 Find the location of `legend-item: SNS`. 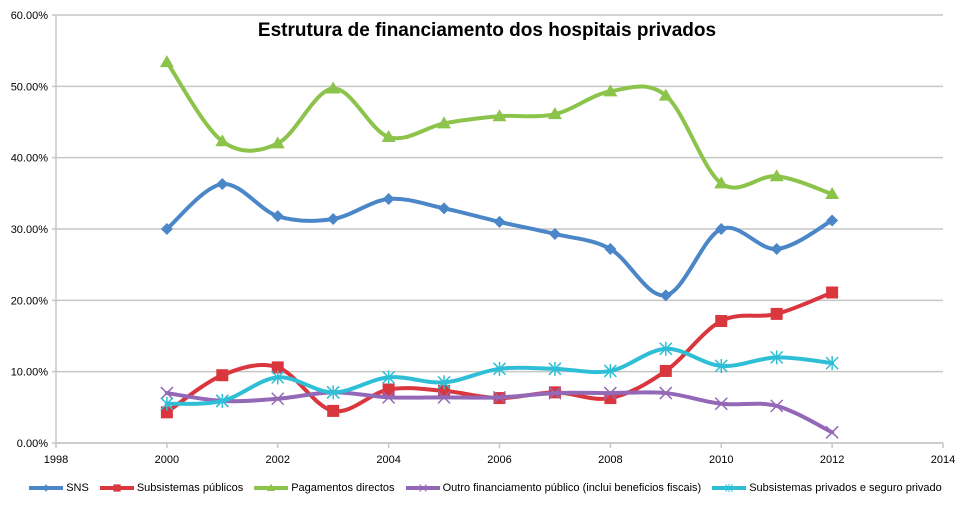

legend-item: SNS is located at coordinates (58, 488).